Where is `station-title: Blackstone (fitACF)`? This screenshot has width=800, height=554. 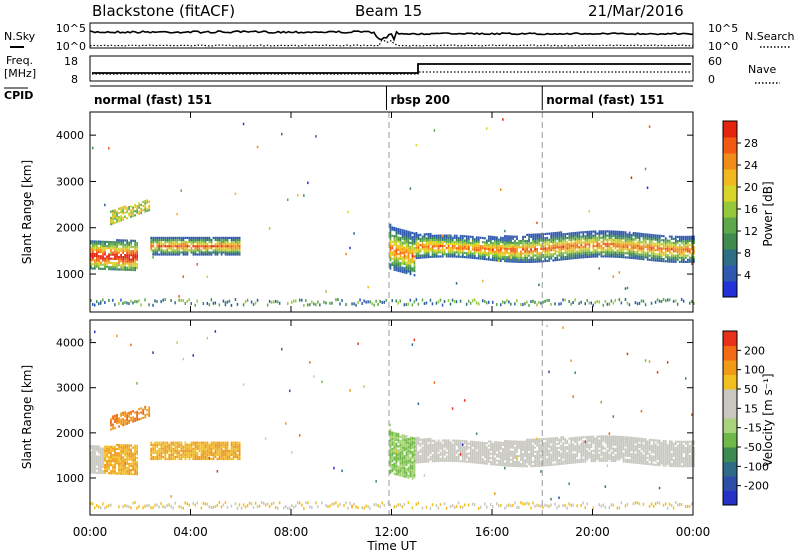 station-title: Blackstone (fitACF) is located at coordinates (163, 11).